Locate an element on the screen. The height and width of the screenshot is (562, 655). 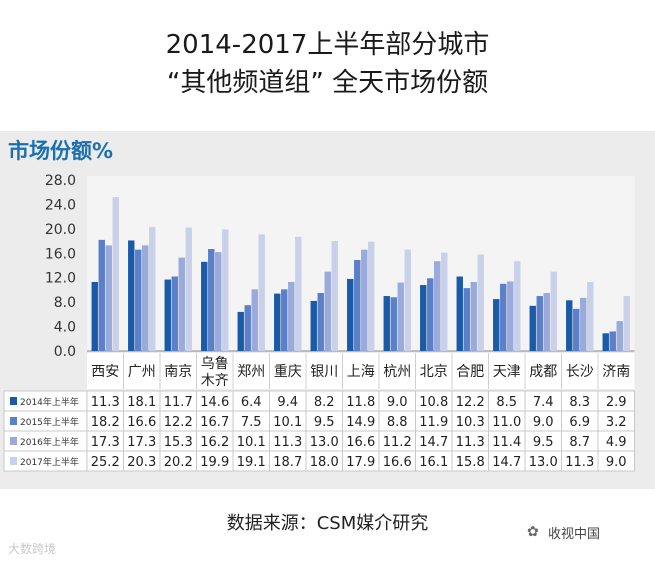
table-cell: 20.3 is located at coordinates (141, 462).